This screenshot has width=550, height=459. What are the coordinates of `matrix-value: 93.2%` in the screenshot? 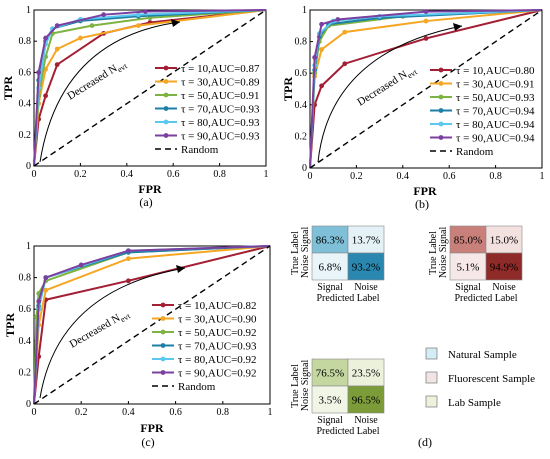 It's located at (366, 268).